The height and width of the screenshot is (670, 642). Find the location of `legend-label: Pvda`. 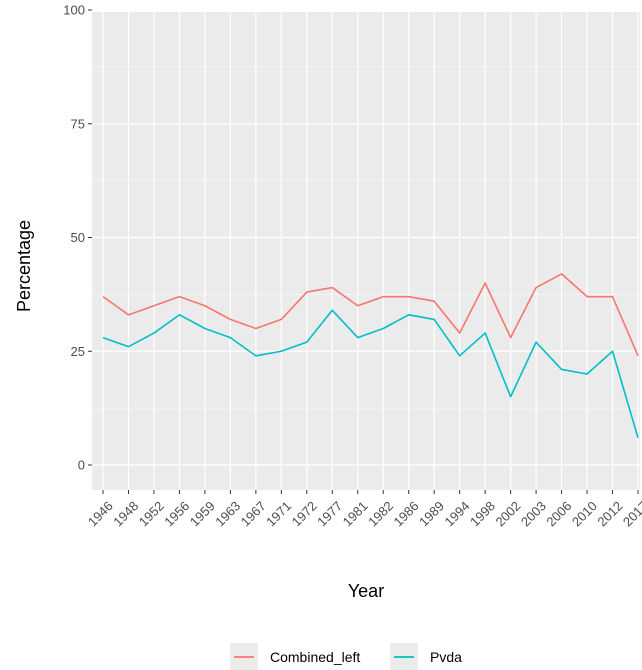

legend-label: Pvda is located at coordinates (446, 657).